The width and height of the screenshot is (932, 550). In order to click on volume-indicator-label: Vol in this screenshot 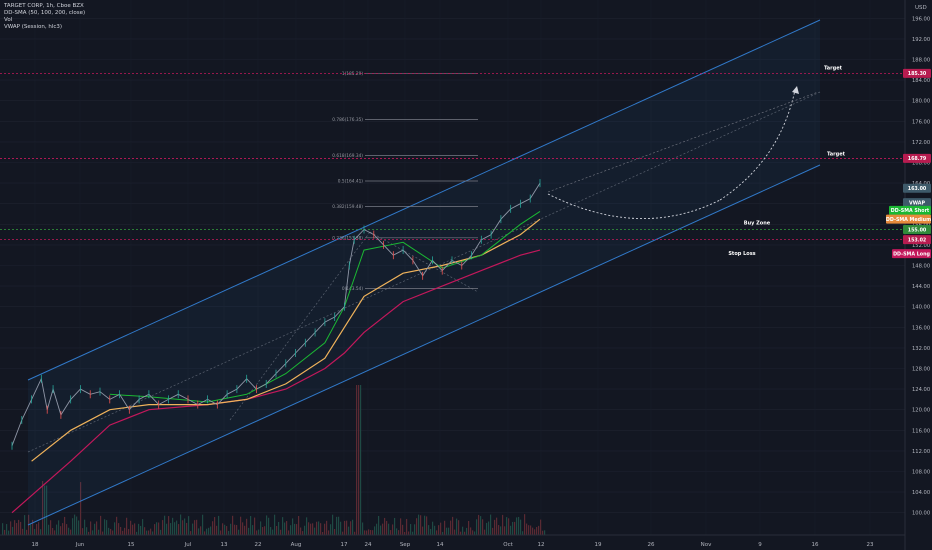, I will do `click(8, 20)`.